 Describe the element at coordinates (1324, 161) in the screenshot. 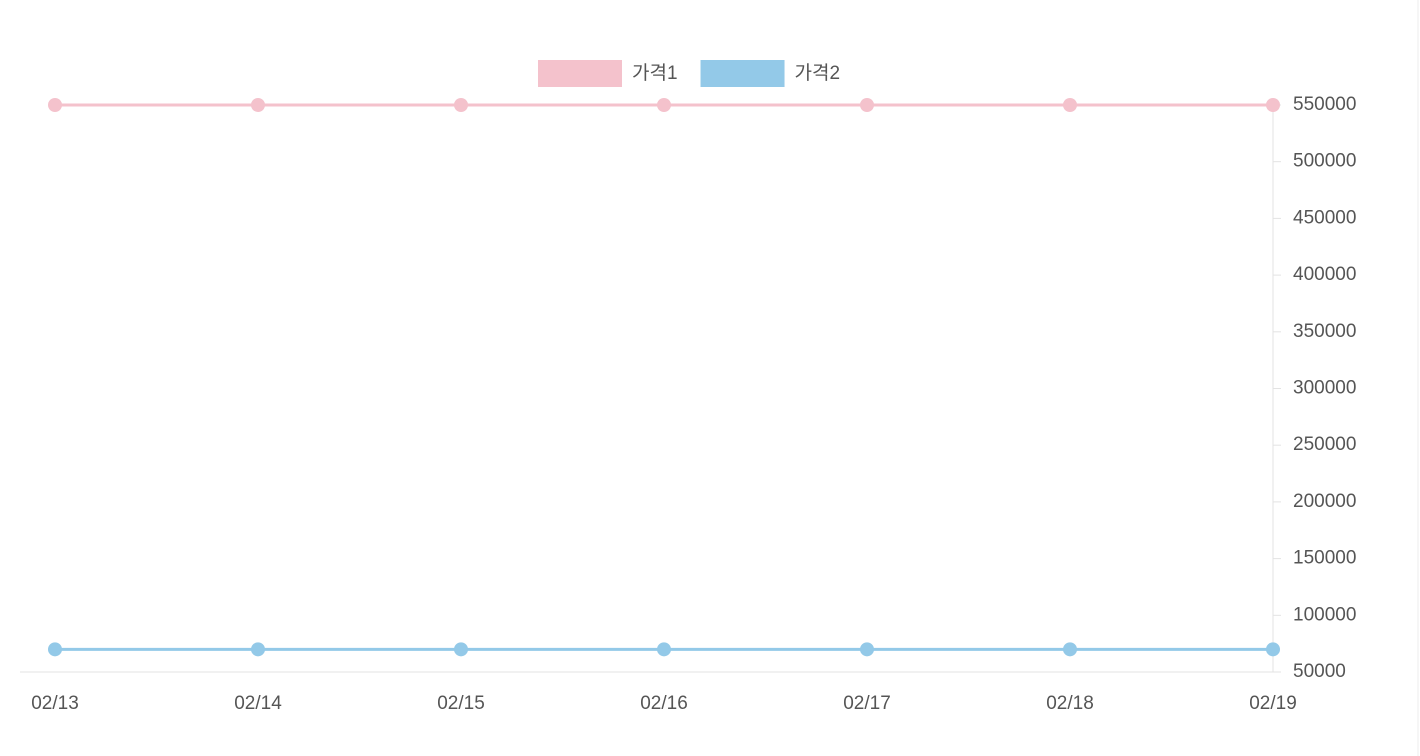

I see `y-tick-label: 500000` at that location.